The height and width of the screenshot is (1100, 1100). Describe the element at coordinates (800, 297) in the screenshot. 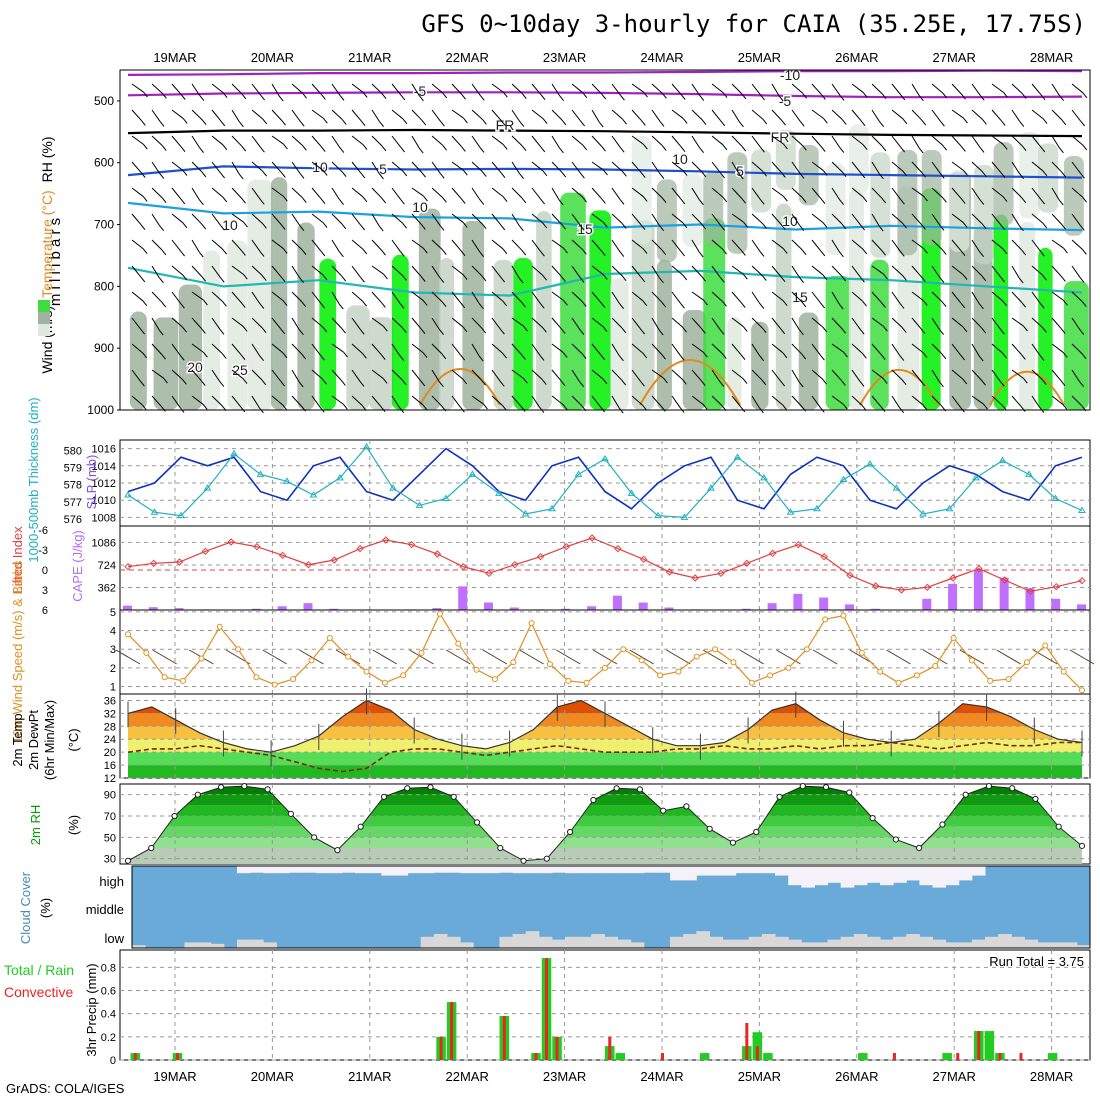

I see `isotherm-label: 15` at that location.